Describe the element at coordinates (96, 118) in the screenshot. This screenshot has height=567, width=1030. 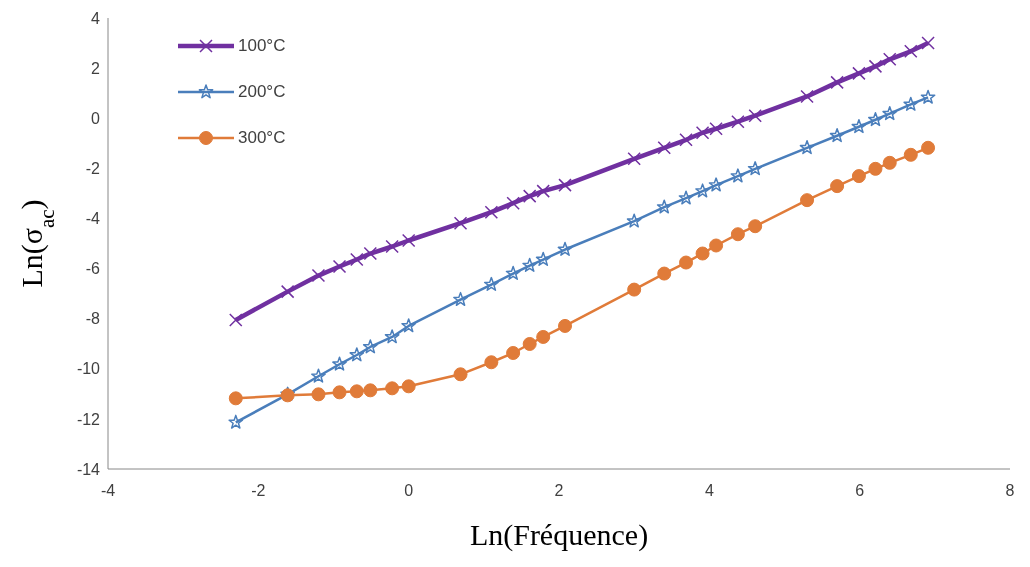
I see `y-tick-label: 0` at that location.